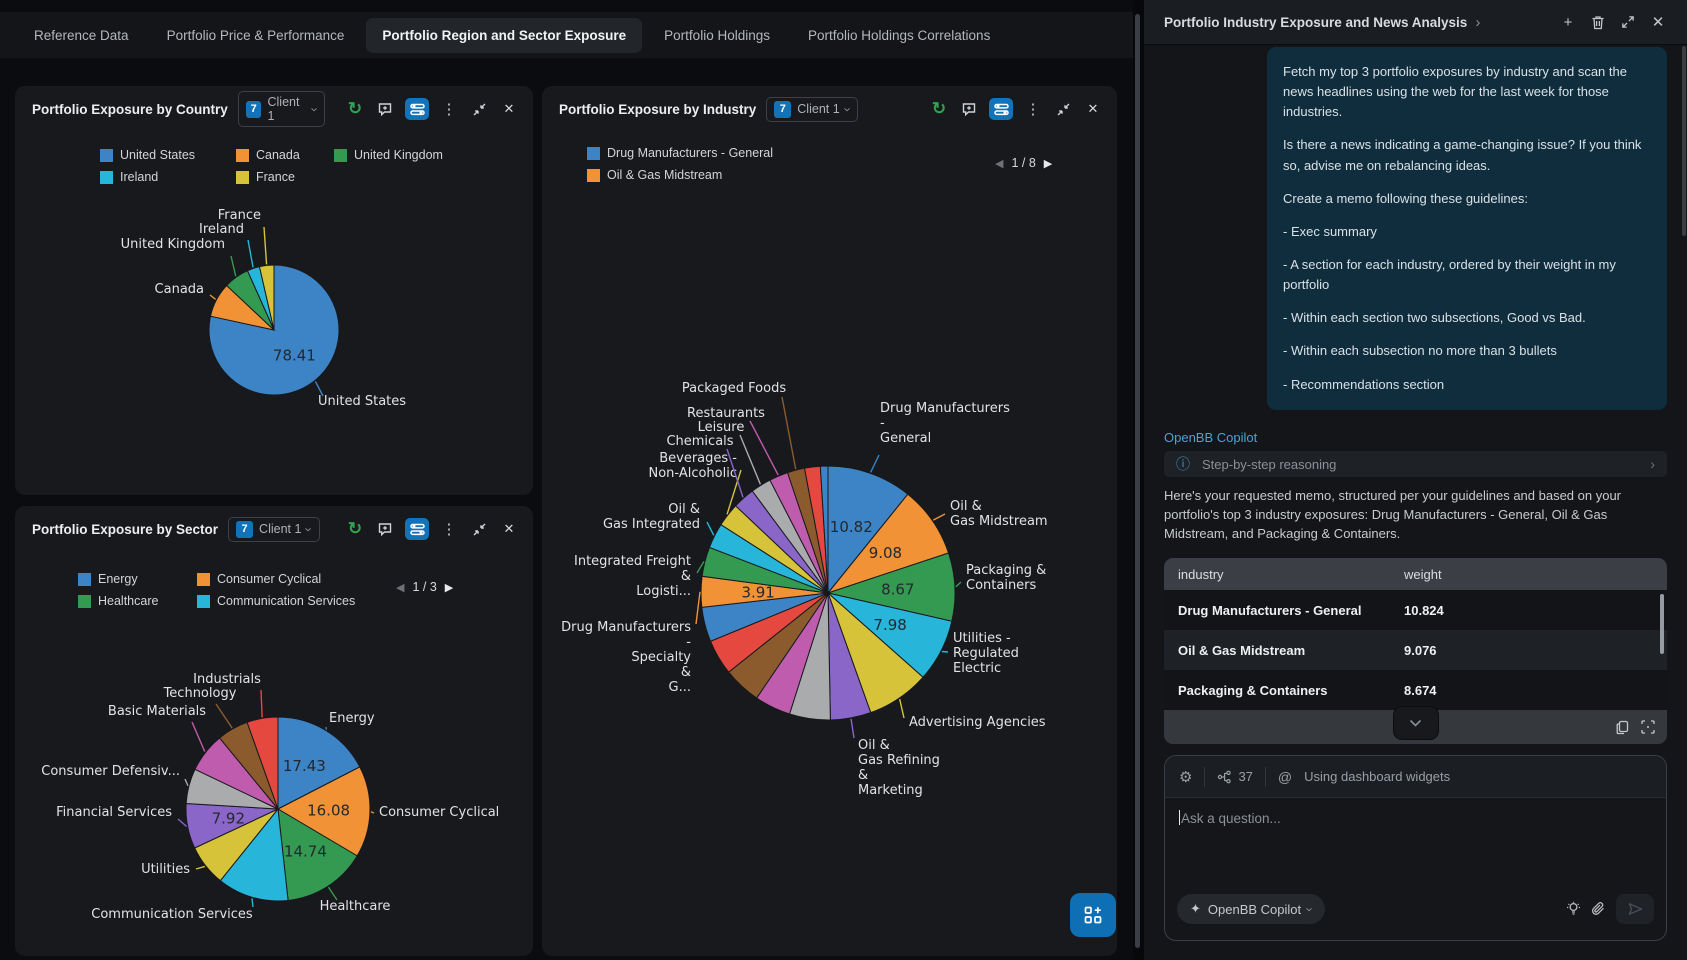 This screenshot has width=1687, height=960. Describe the element at coordinates (1622, 727) in the screenshot. I see `copy-table-icon` at that location.